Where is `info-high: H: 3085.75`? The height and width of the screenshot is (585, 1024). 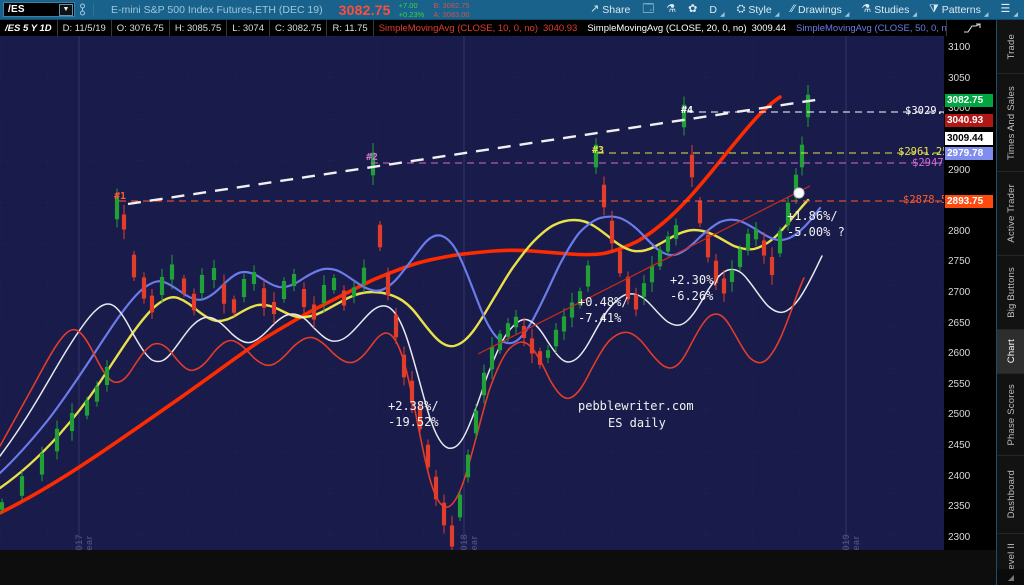
info-high: H: 3085.75 is located at coordinates (199, 28).